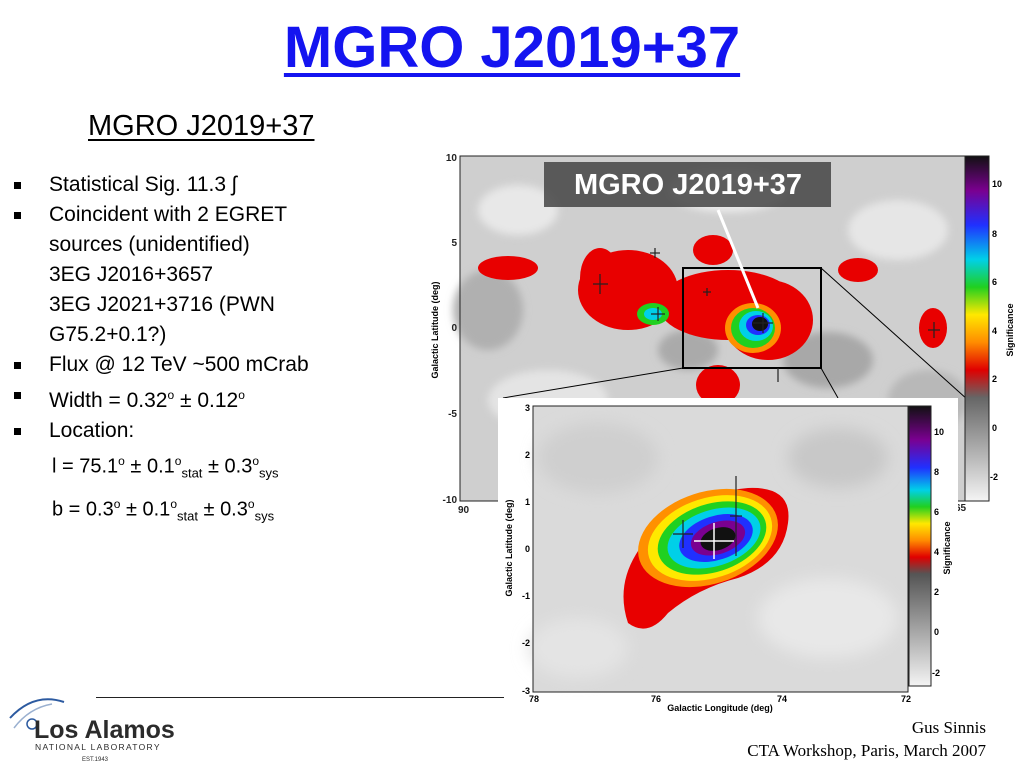  I want to click on colorbar-label-wrap: Significance, so click(1010, 329).